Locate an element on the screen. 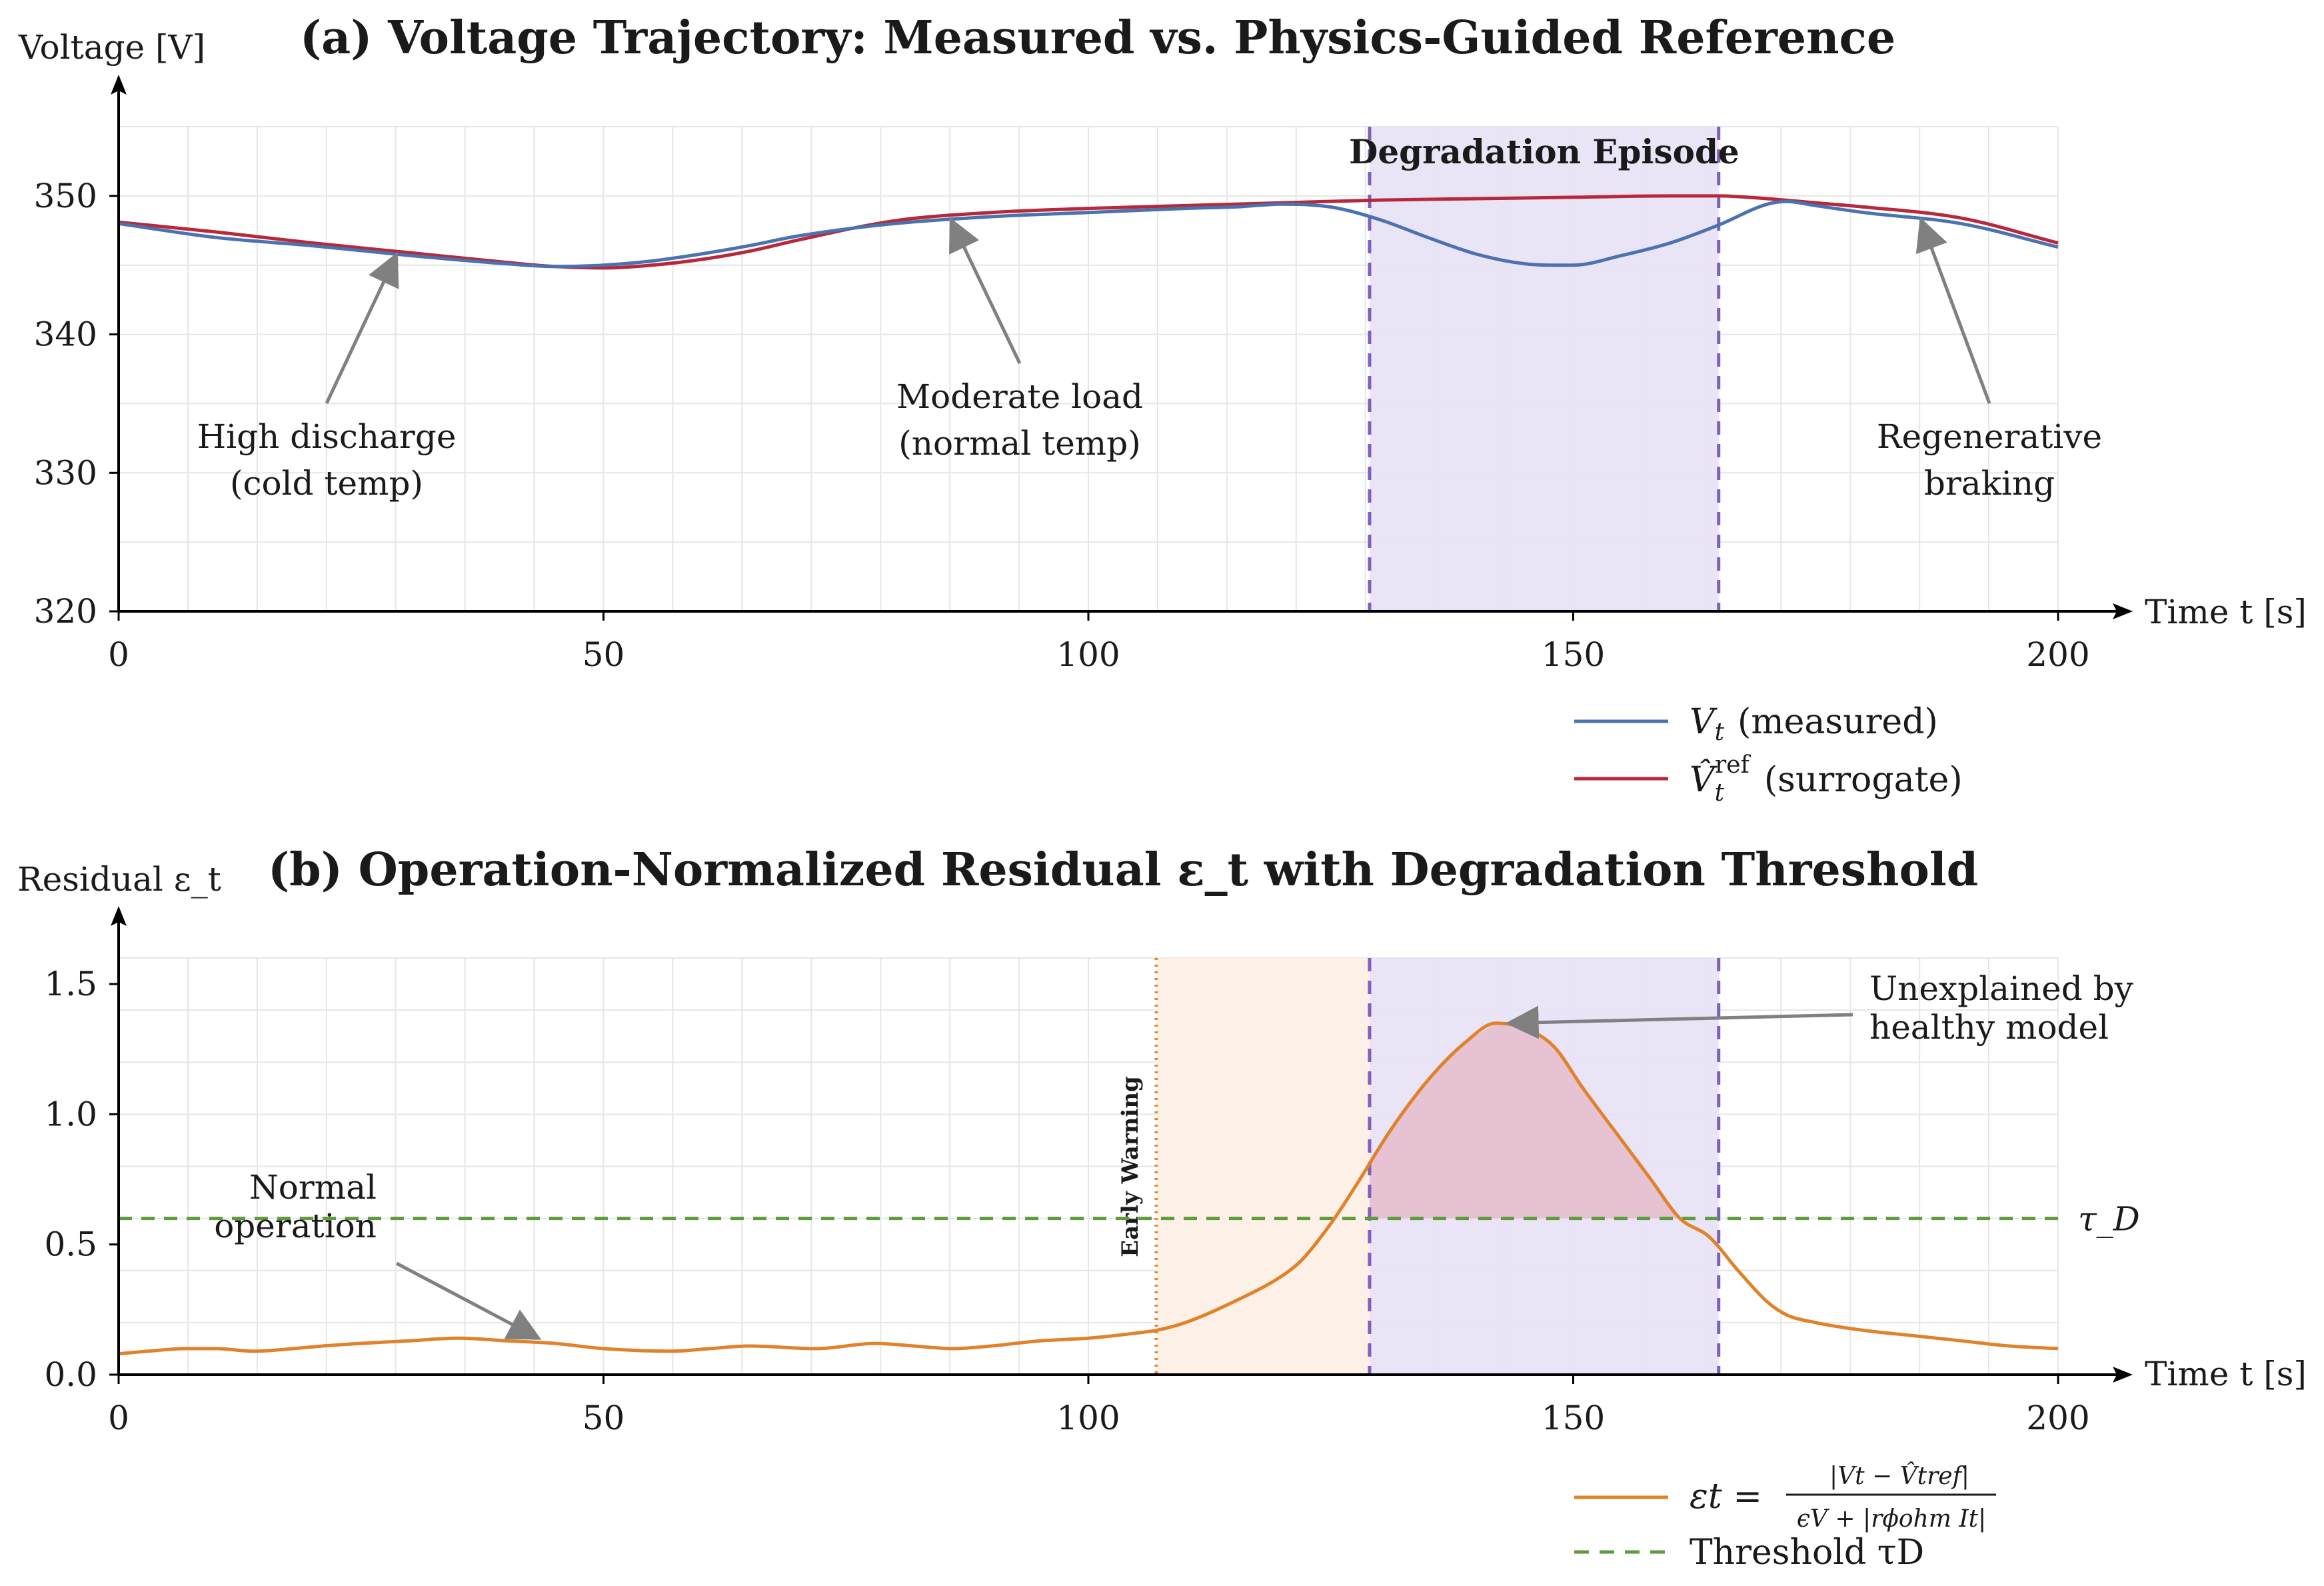  y-tick-label: 1.0 is located at coordinates (70, 1114).